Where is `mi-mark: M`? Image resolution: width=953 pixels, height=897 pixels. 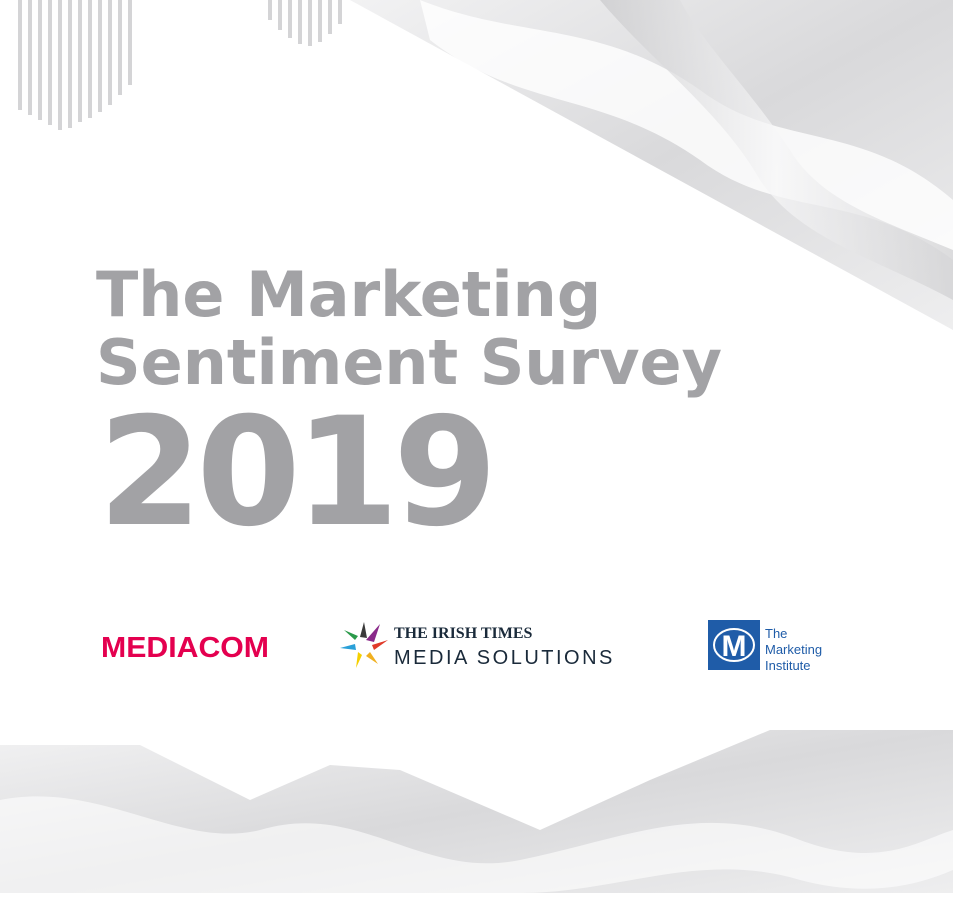 mi-mark: M is located at coordinates (734, 646).